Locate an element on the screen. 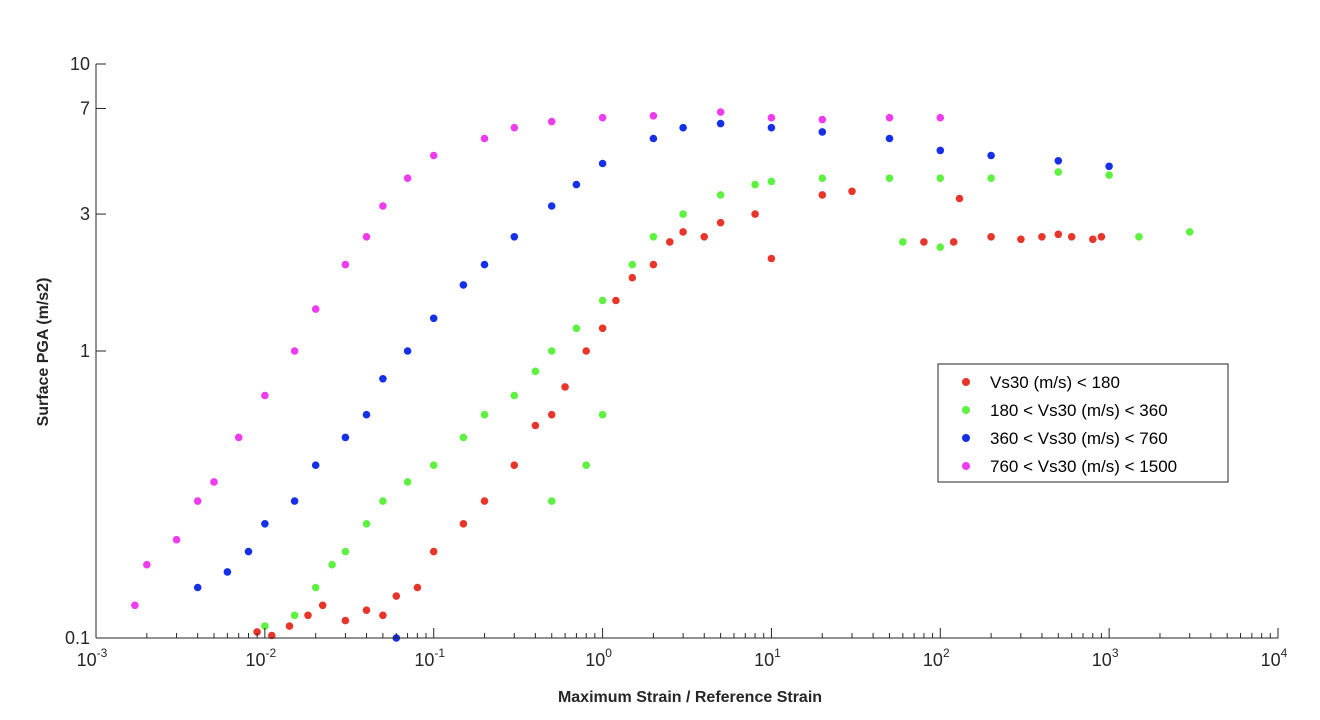 The height and width of the screenshot is (720, 1320). x-tick-label: 10⁰ is located at coordinates (598, 658).